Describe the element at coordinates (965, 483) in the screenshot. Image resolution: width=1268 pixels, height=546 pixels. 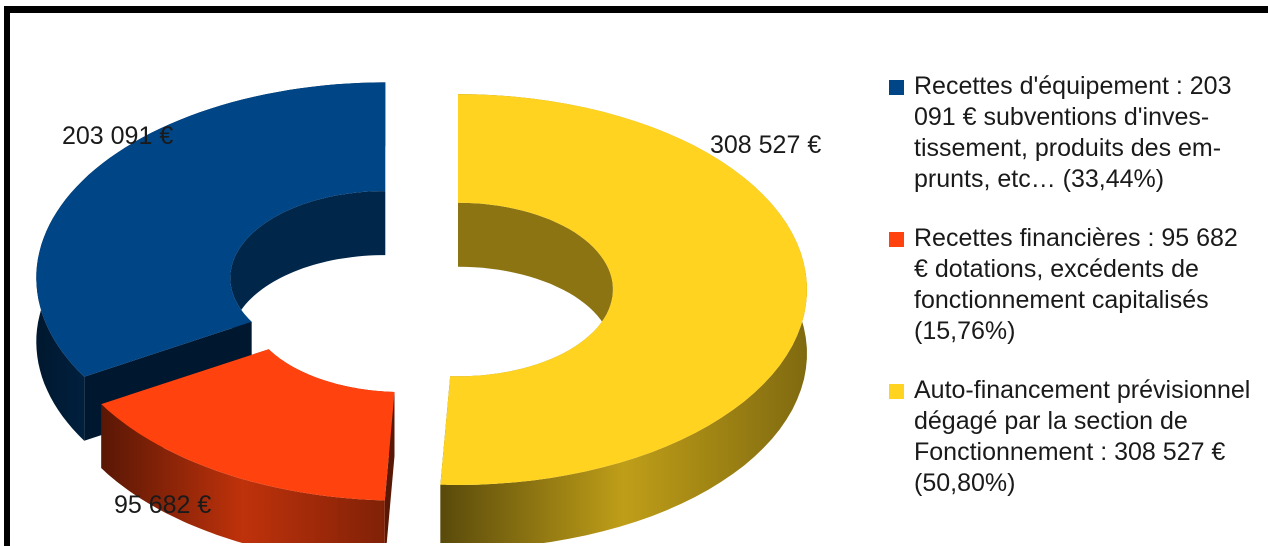
I see `legend-line: (50,80%)` at that location.